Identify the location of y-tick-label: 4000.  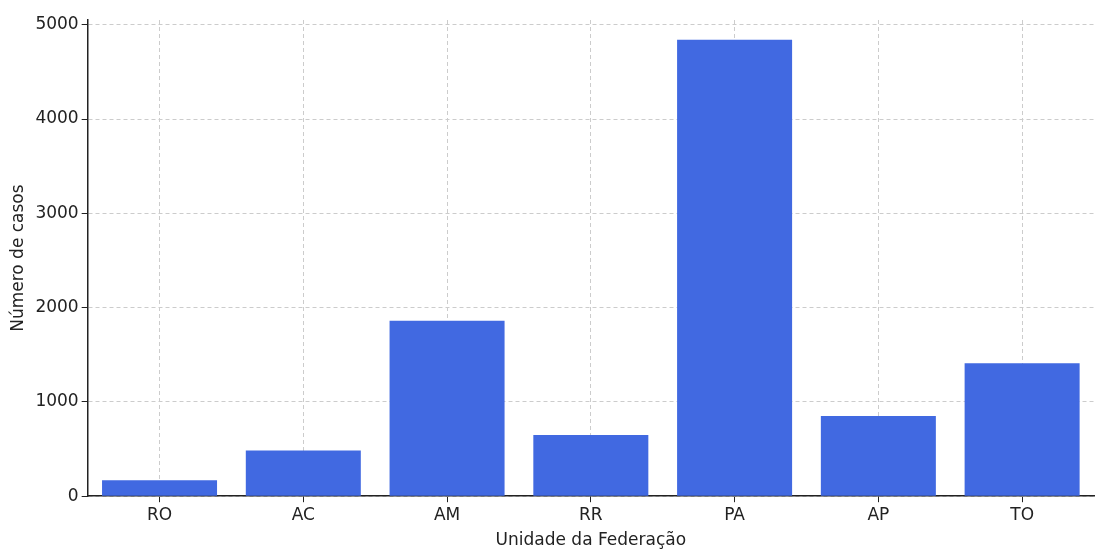
(57, 117).